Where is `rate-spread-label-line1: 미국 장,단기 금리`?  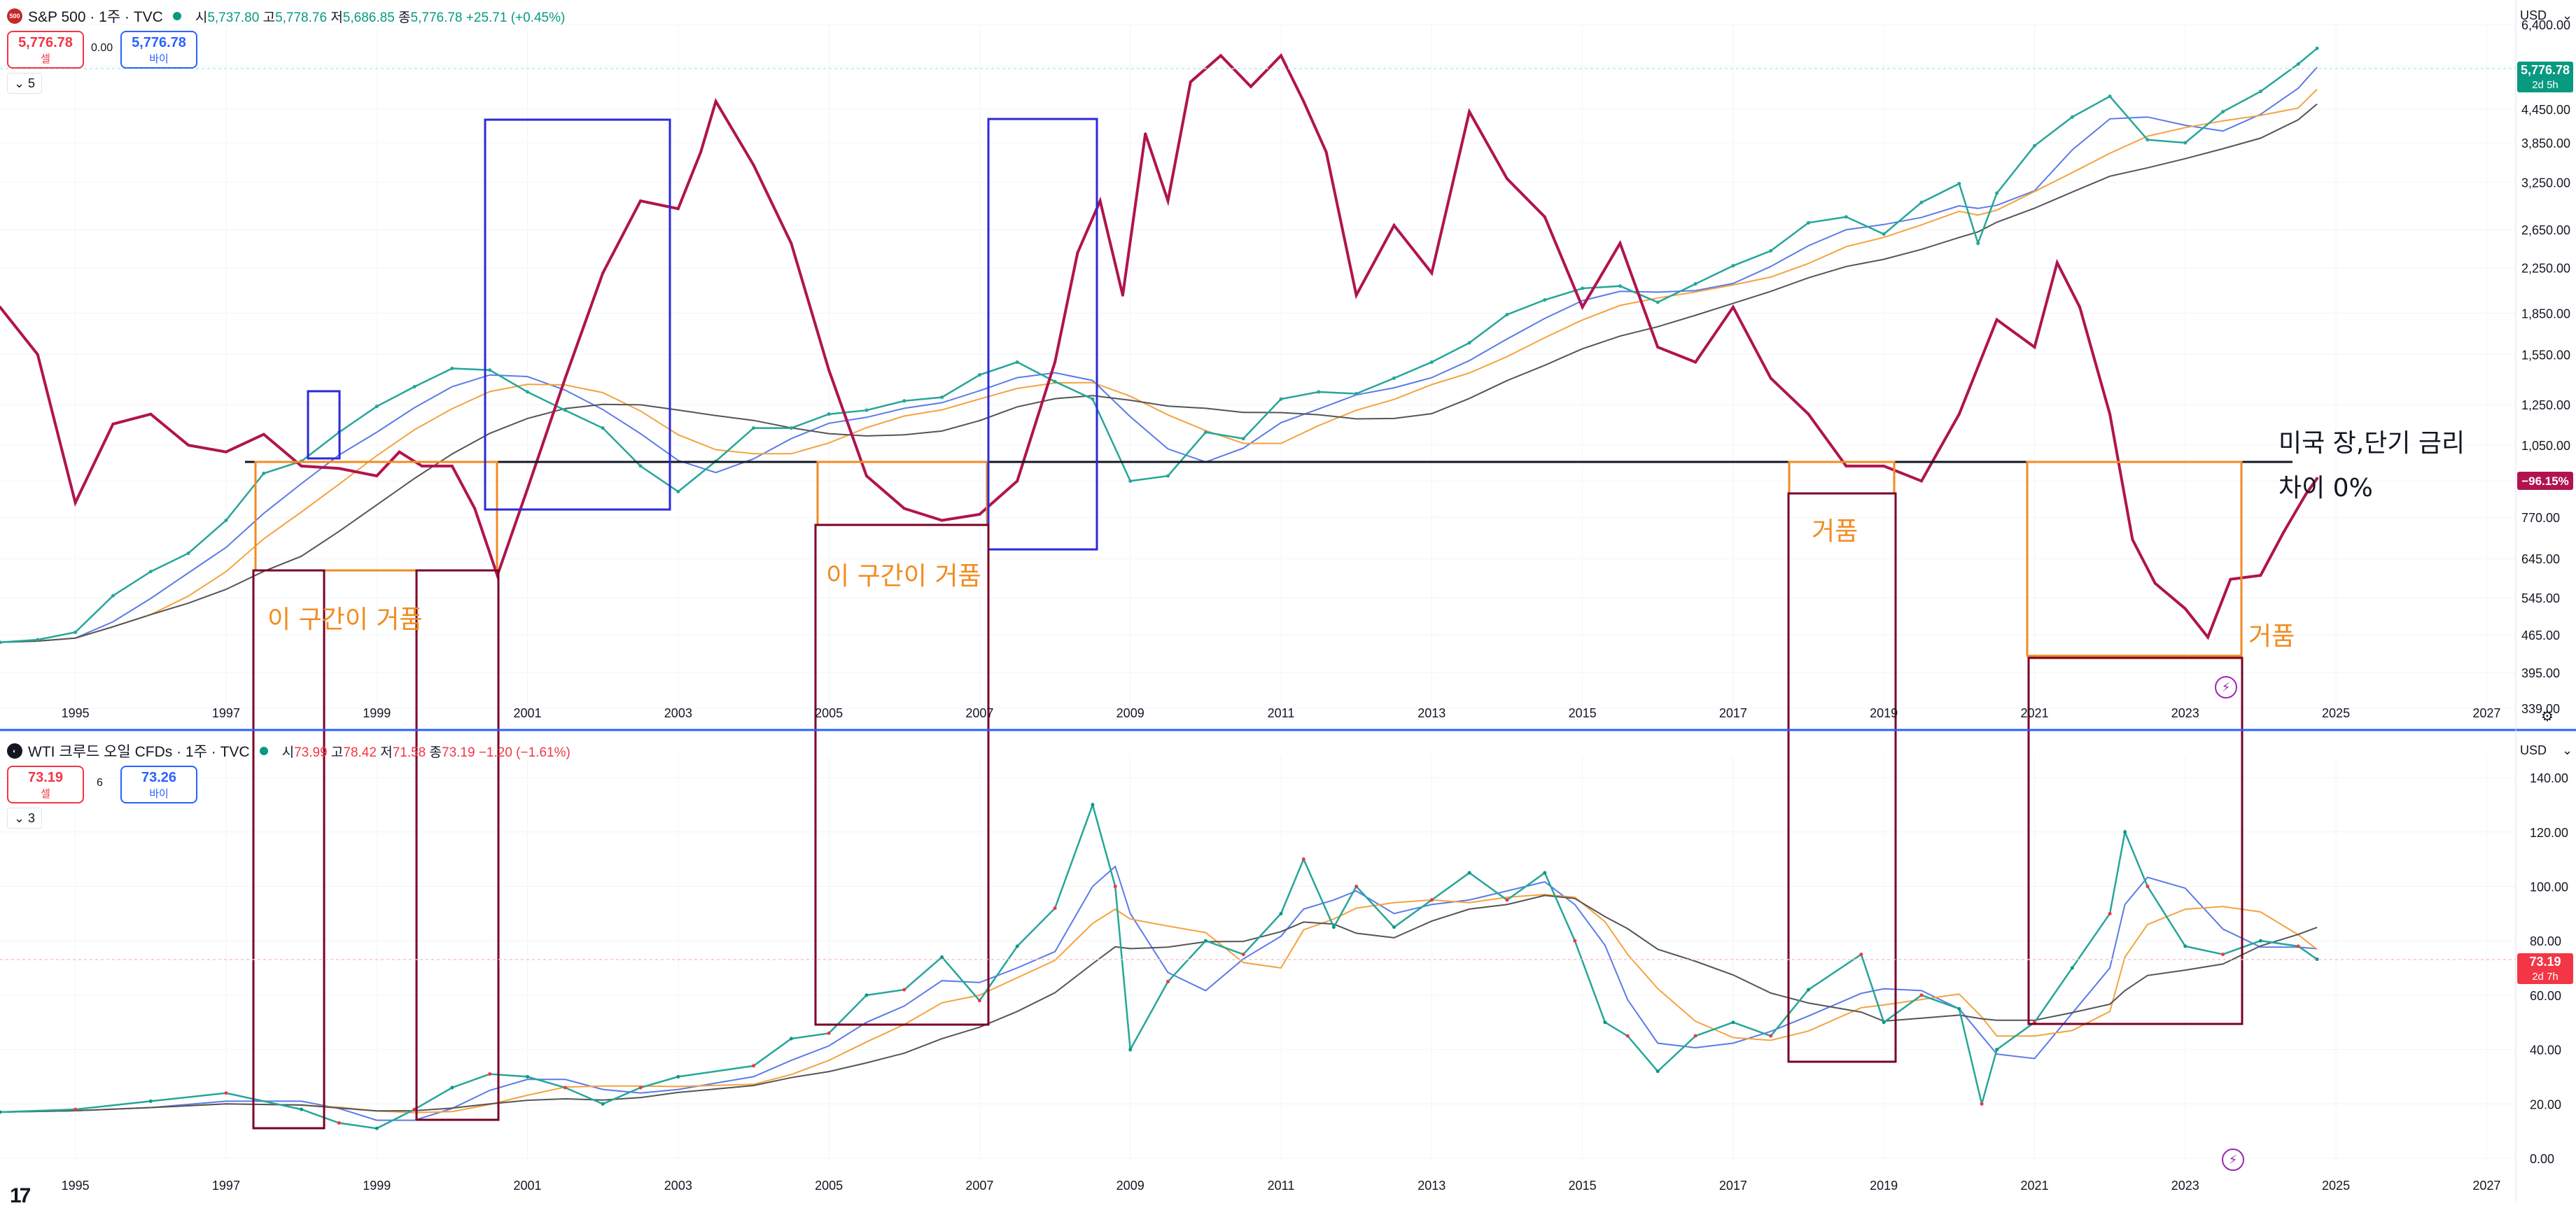
rate-spread-label-line1: 미국 장,단기 금리 is located at coordinates (2371, 444).